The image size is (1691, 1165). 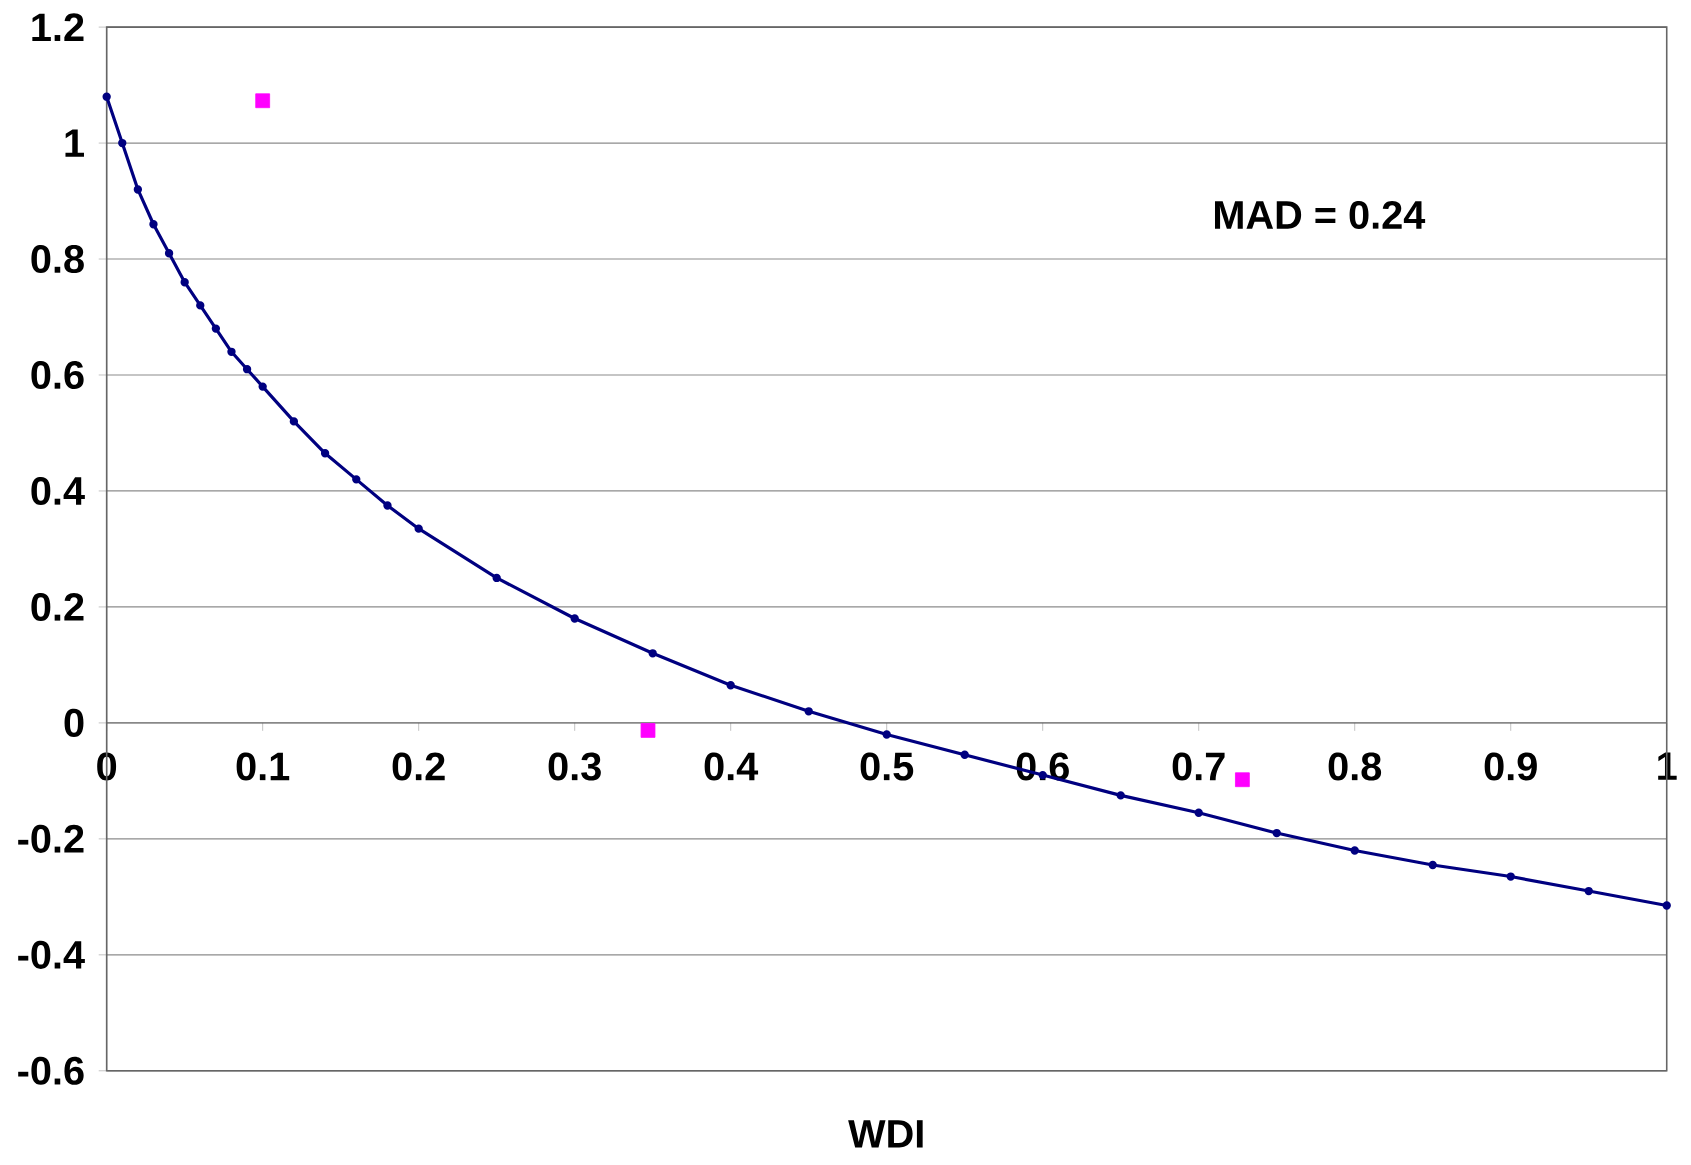 What do you see at coordinates (418, 766) in the screenshot?
I see `x-tick-label: 0.2` at bounding box center [418, 766].